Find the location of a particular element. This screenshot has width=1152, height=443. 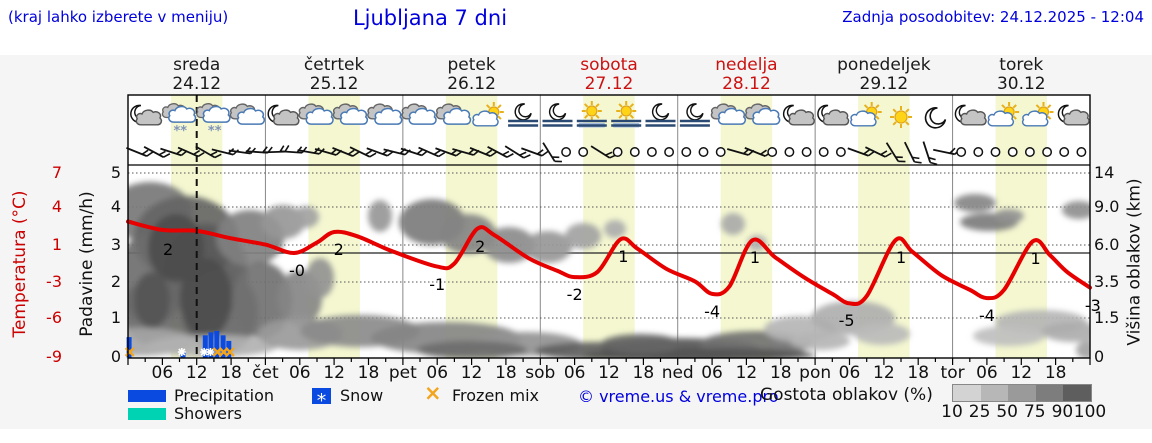

temperature-tick-label: -6 is located at coordinates (54, 317).